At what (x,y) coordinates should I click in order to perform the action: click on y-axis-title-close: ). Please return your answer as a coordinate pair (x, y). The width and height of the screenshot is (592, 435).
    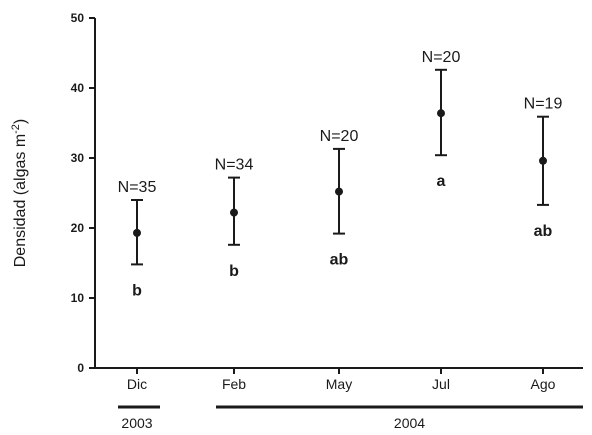
    Looking at the image, I should click on (20, 121).